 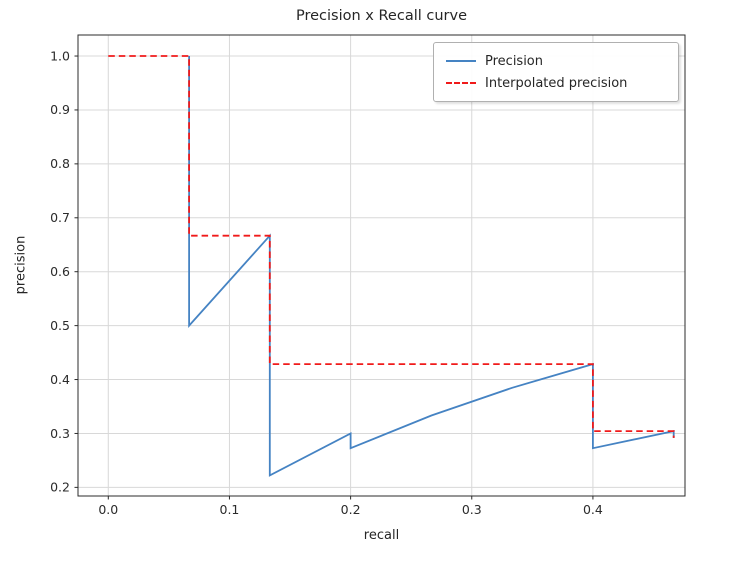 What do you see at coordinates (381, 16) in the screenshot?
I see `chart-title: Precision x Recall curve` at bounding box center [381, 16].